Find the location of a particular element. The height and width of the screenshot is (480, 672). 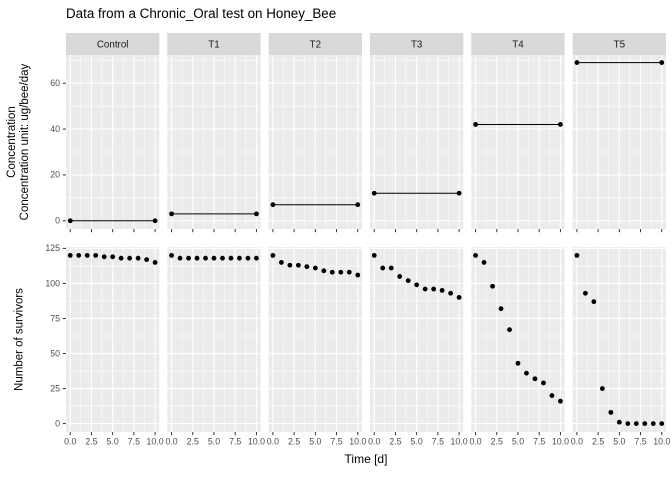

y-tick-label: 75 is located at coordinates (55, 318).